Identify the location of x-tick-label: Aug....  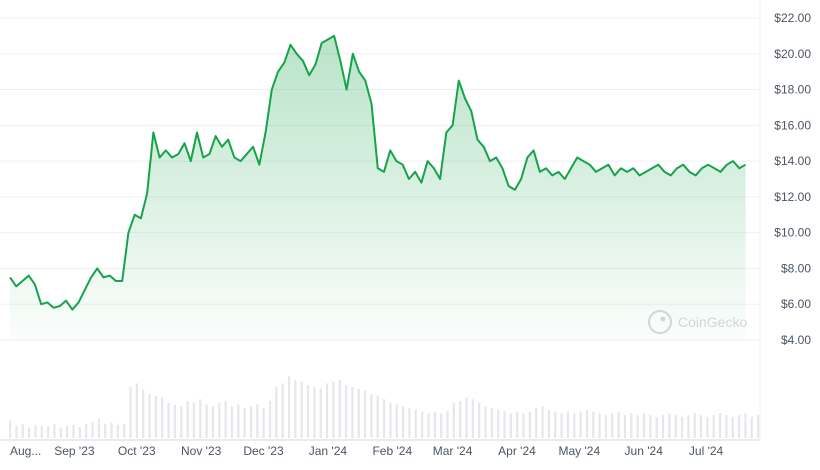
(25, 451).